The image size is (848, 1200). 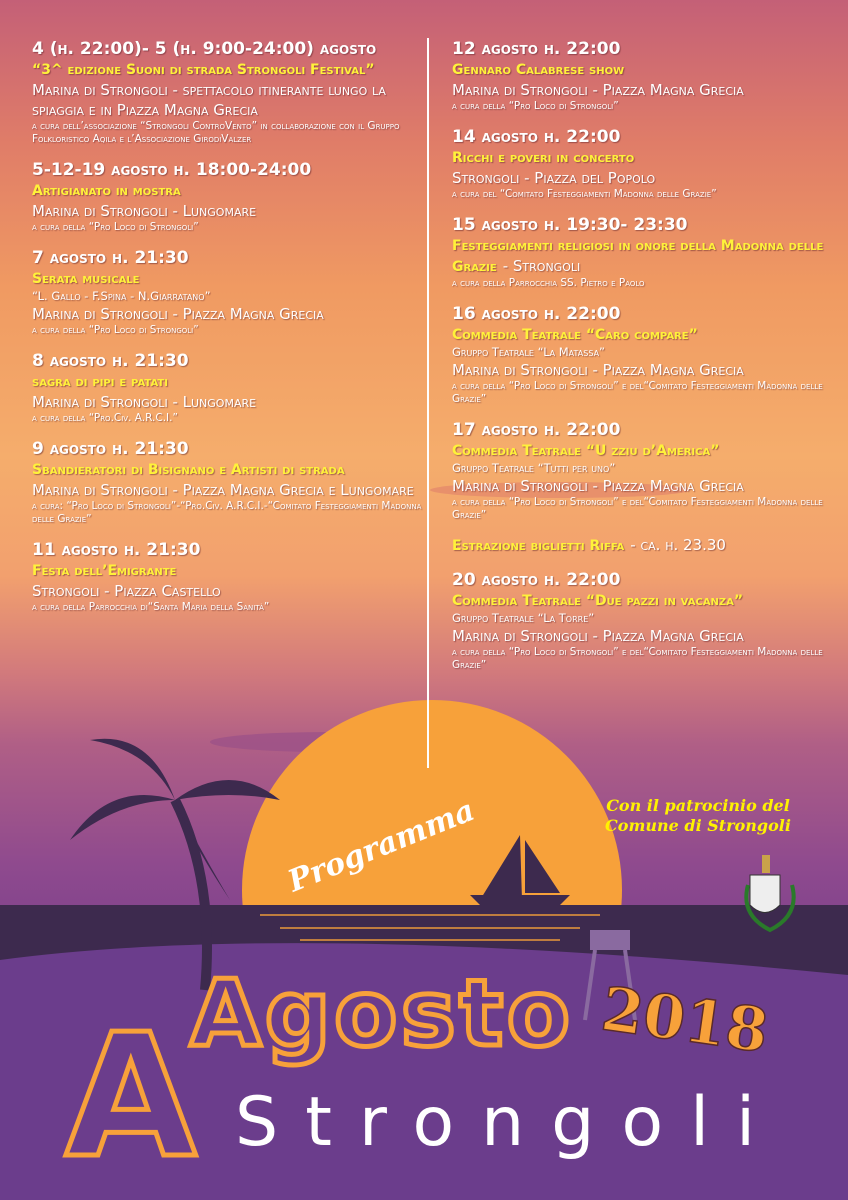 What do you see at coordinates (110, 361) in the screenshot?
I see `event-date: 8 agosto h. 21:30` at bounding box center [110, 361].